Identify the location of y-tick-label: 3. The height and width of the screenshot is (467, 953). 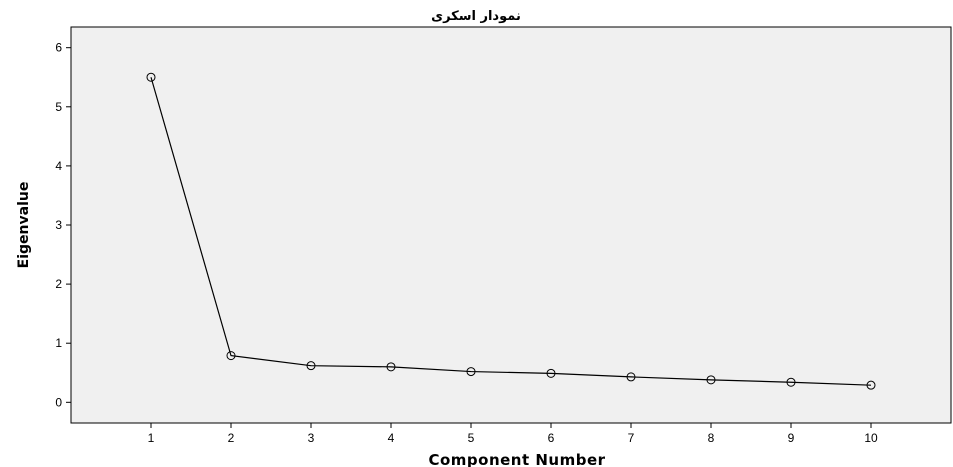
(58, 225).